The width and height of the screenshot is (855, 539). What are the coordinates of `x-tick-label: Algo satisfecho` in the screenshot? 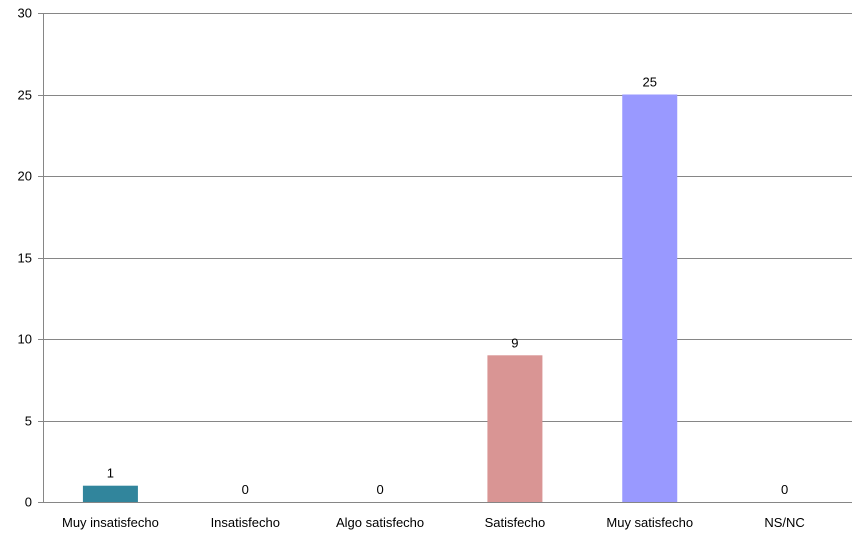 It's located at (380, 522).